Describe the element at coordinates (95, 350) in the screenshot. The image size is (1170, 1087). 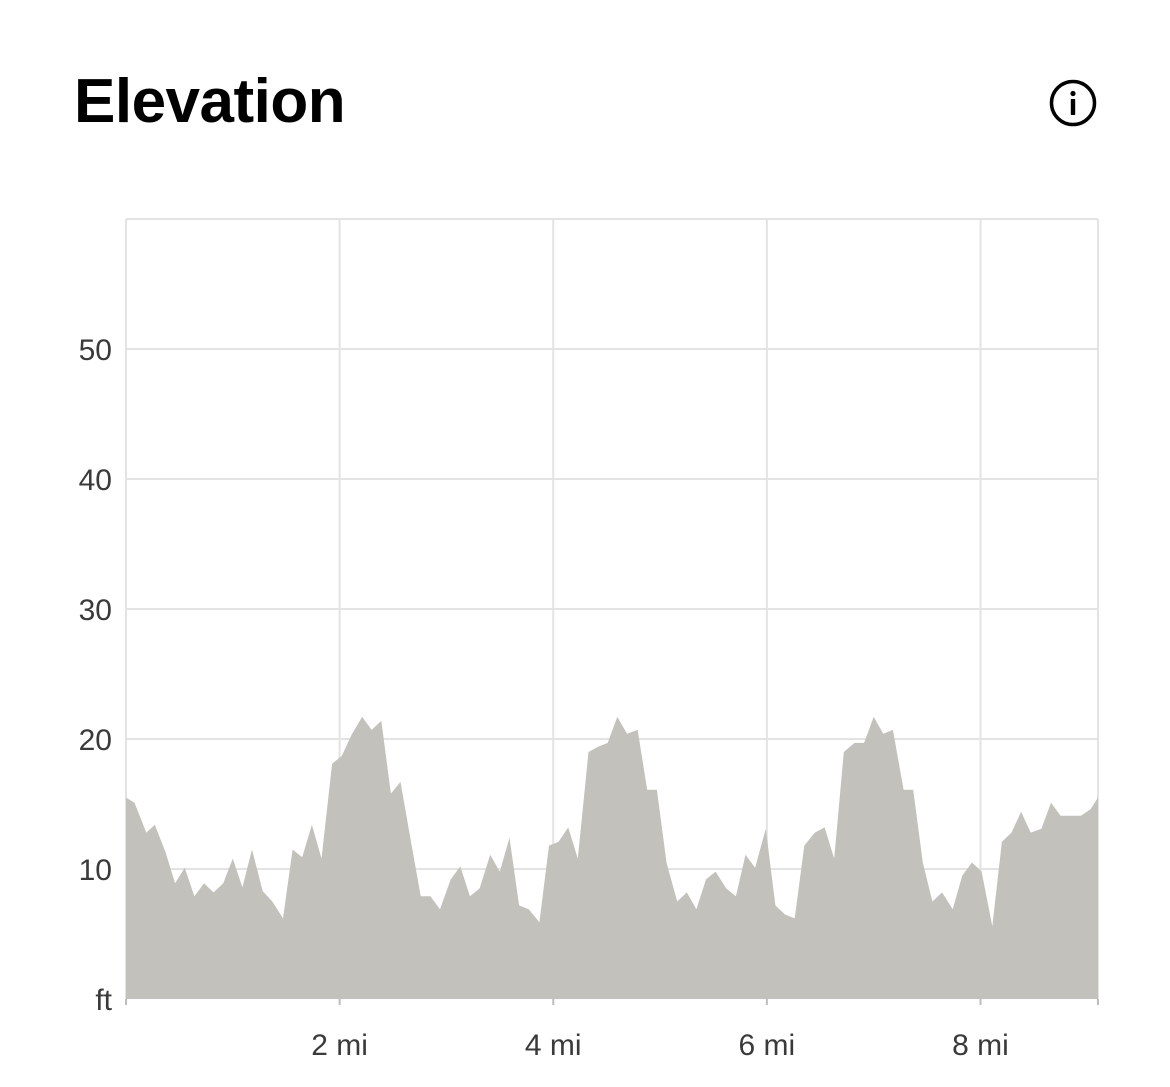
I see `y-tick-label: 50` at that location.